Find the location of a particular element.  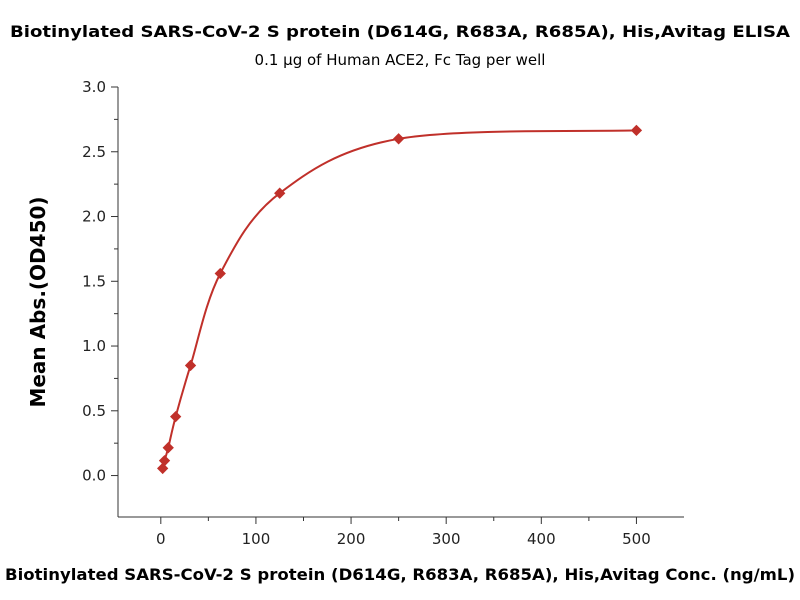

y-tick-label: 0.0 is located at coordinates (94, 476).